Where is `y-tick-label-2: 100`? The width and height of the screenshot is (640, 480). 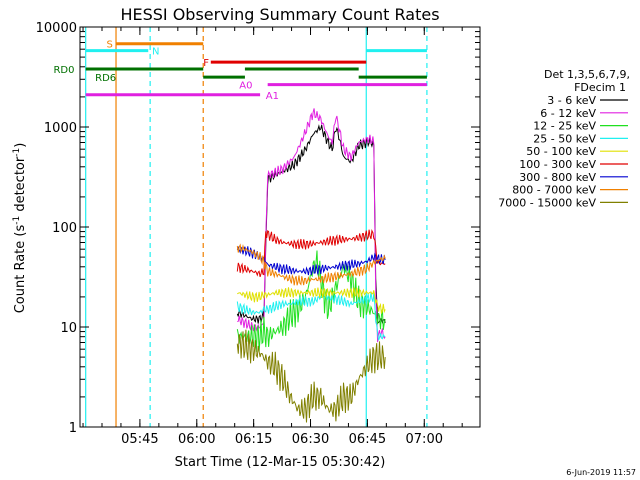
y-tick-label-2: 100 is located at coordinates (64, 228).